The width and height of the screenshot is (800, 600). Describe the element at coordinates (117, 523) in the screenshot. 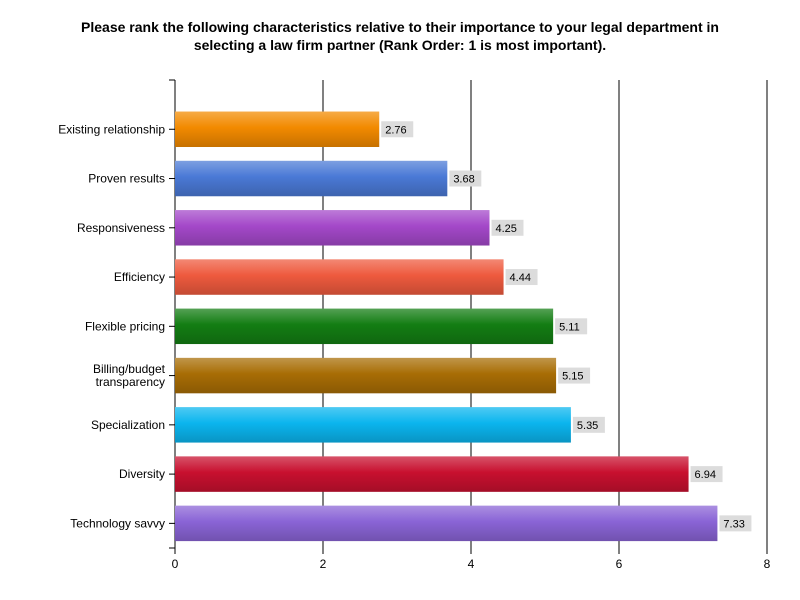

I see `category-label: Technology savvy` at that location.